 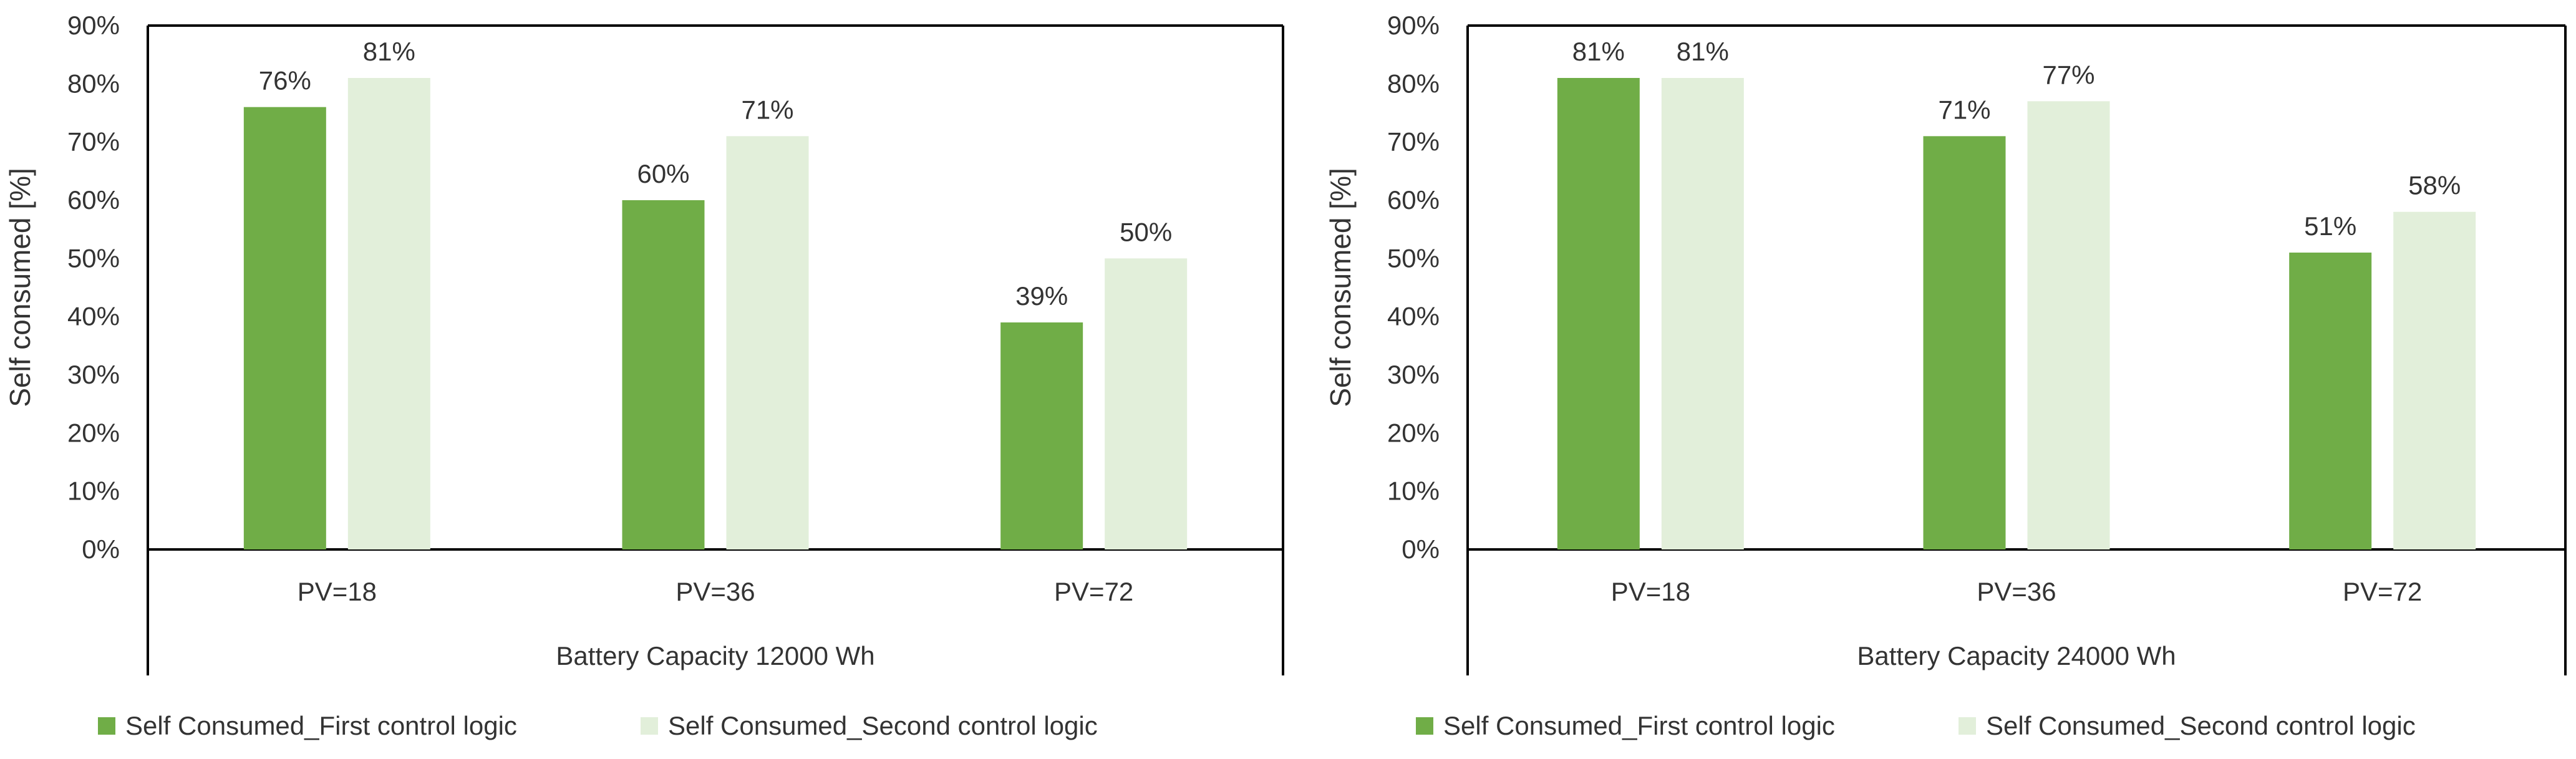 I want to click on x-axis-title: Battery Capacity 24000 Wh, so click(x=2016, y=655).